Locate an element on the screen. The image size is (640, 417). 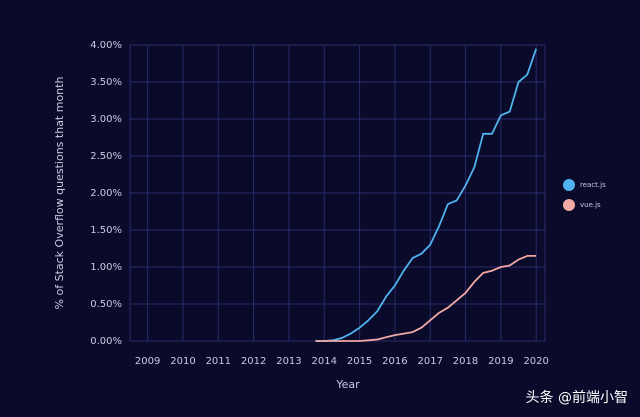
x-tick-label: 2014 is located at coordinates (324, 361).